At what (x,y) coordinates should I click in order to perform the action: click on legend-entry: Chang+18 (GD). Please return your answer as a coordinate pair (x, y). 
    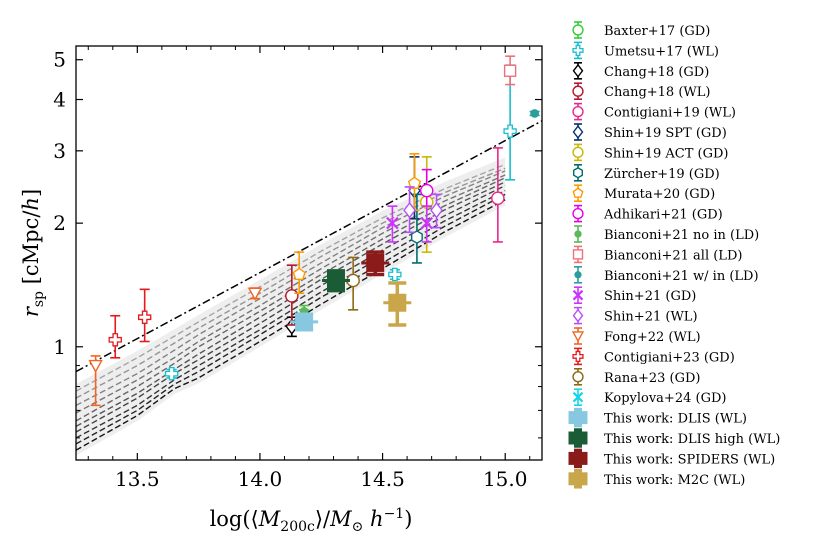
    Looking at the image, I should click on (640, 70).